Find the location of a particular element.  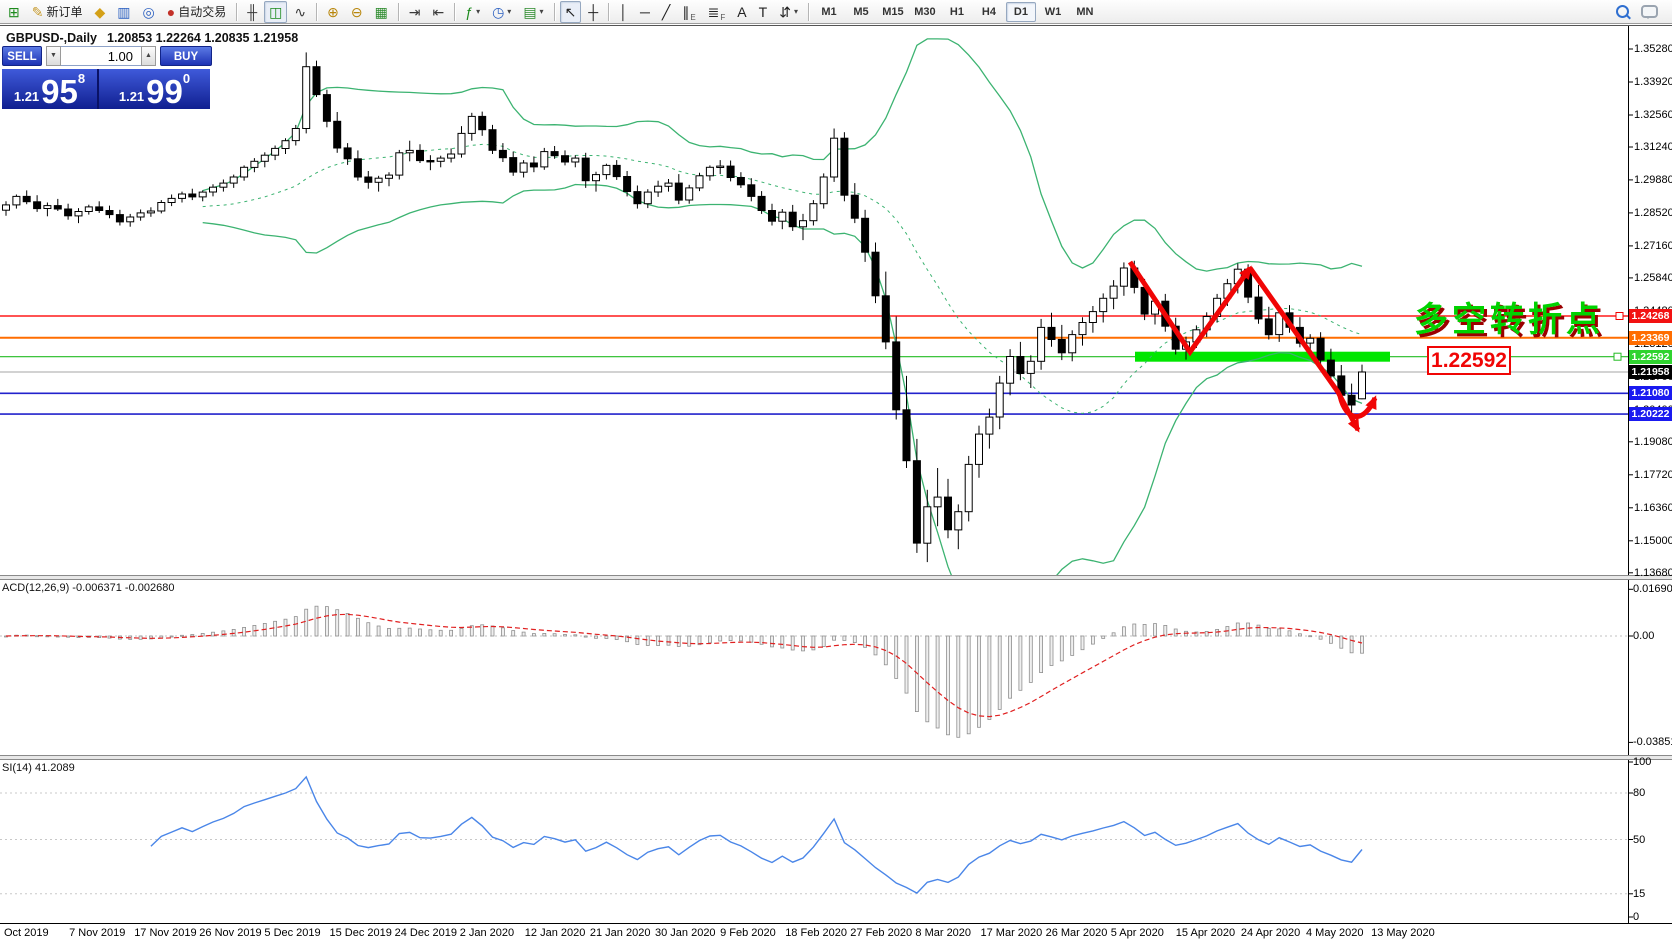

macd-histogram is located at coordinates (684, 671).